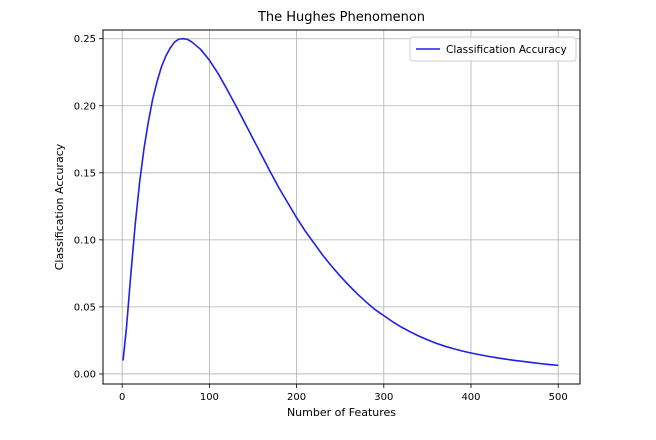 The width and height of the screenshot is (656, 440). I want to click on legend-box, so click(493, 49).